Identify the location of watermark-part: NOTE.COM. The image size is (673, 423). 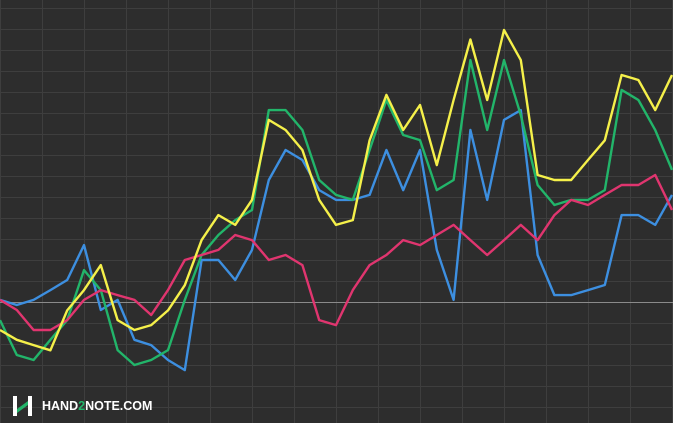
(118, 406).